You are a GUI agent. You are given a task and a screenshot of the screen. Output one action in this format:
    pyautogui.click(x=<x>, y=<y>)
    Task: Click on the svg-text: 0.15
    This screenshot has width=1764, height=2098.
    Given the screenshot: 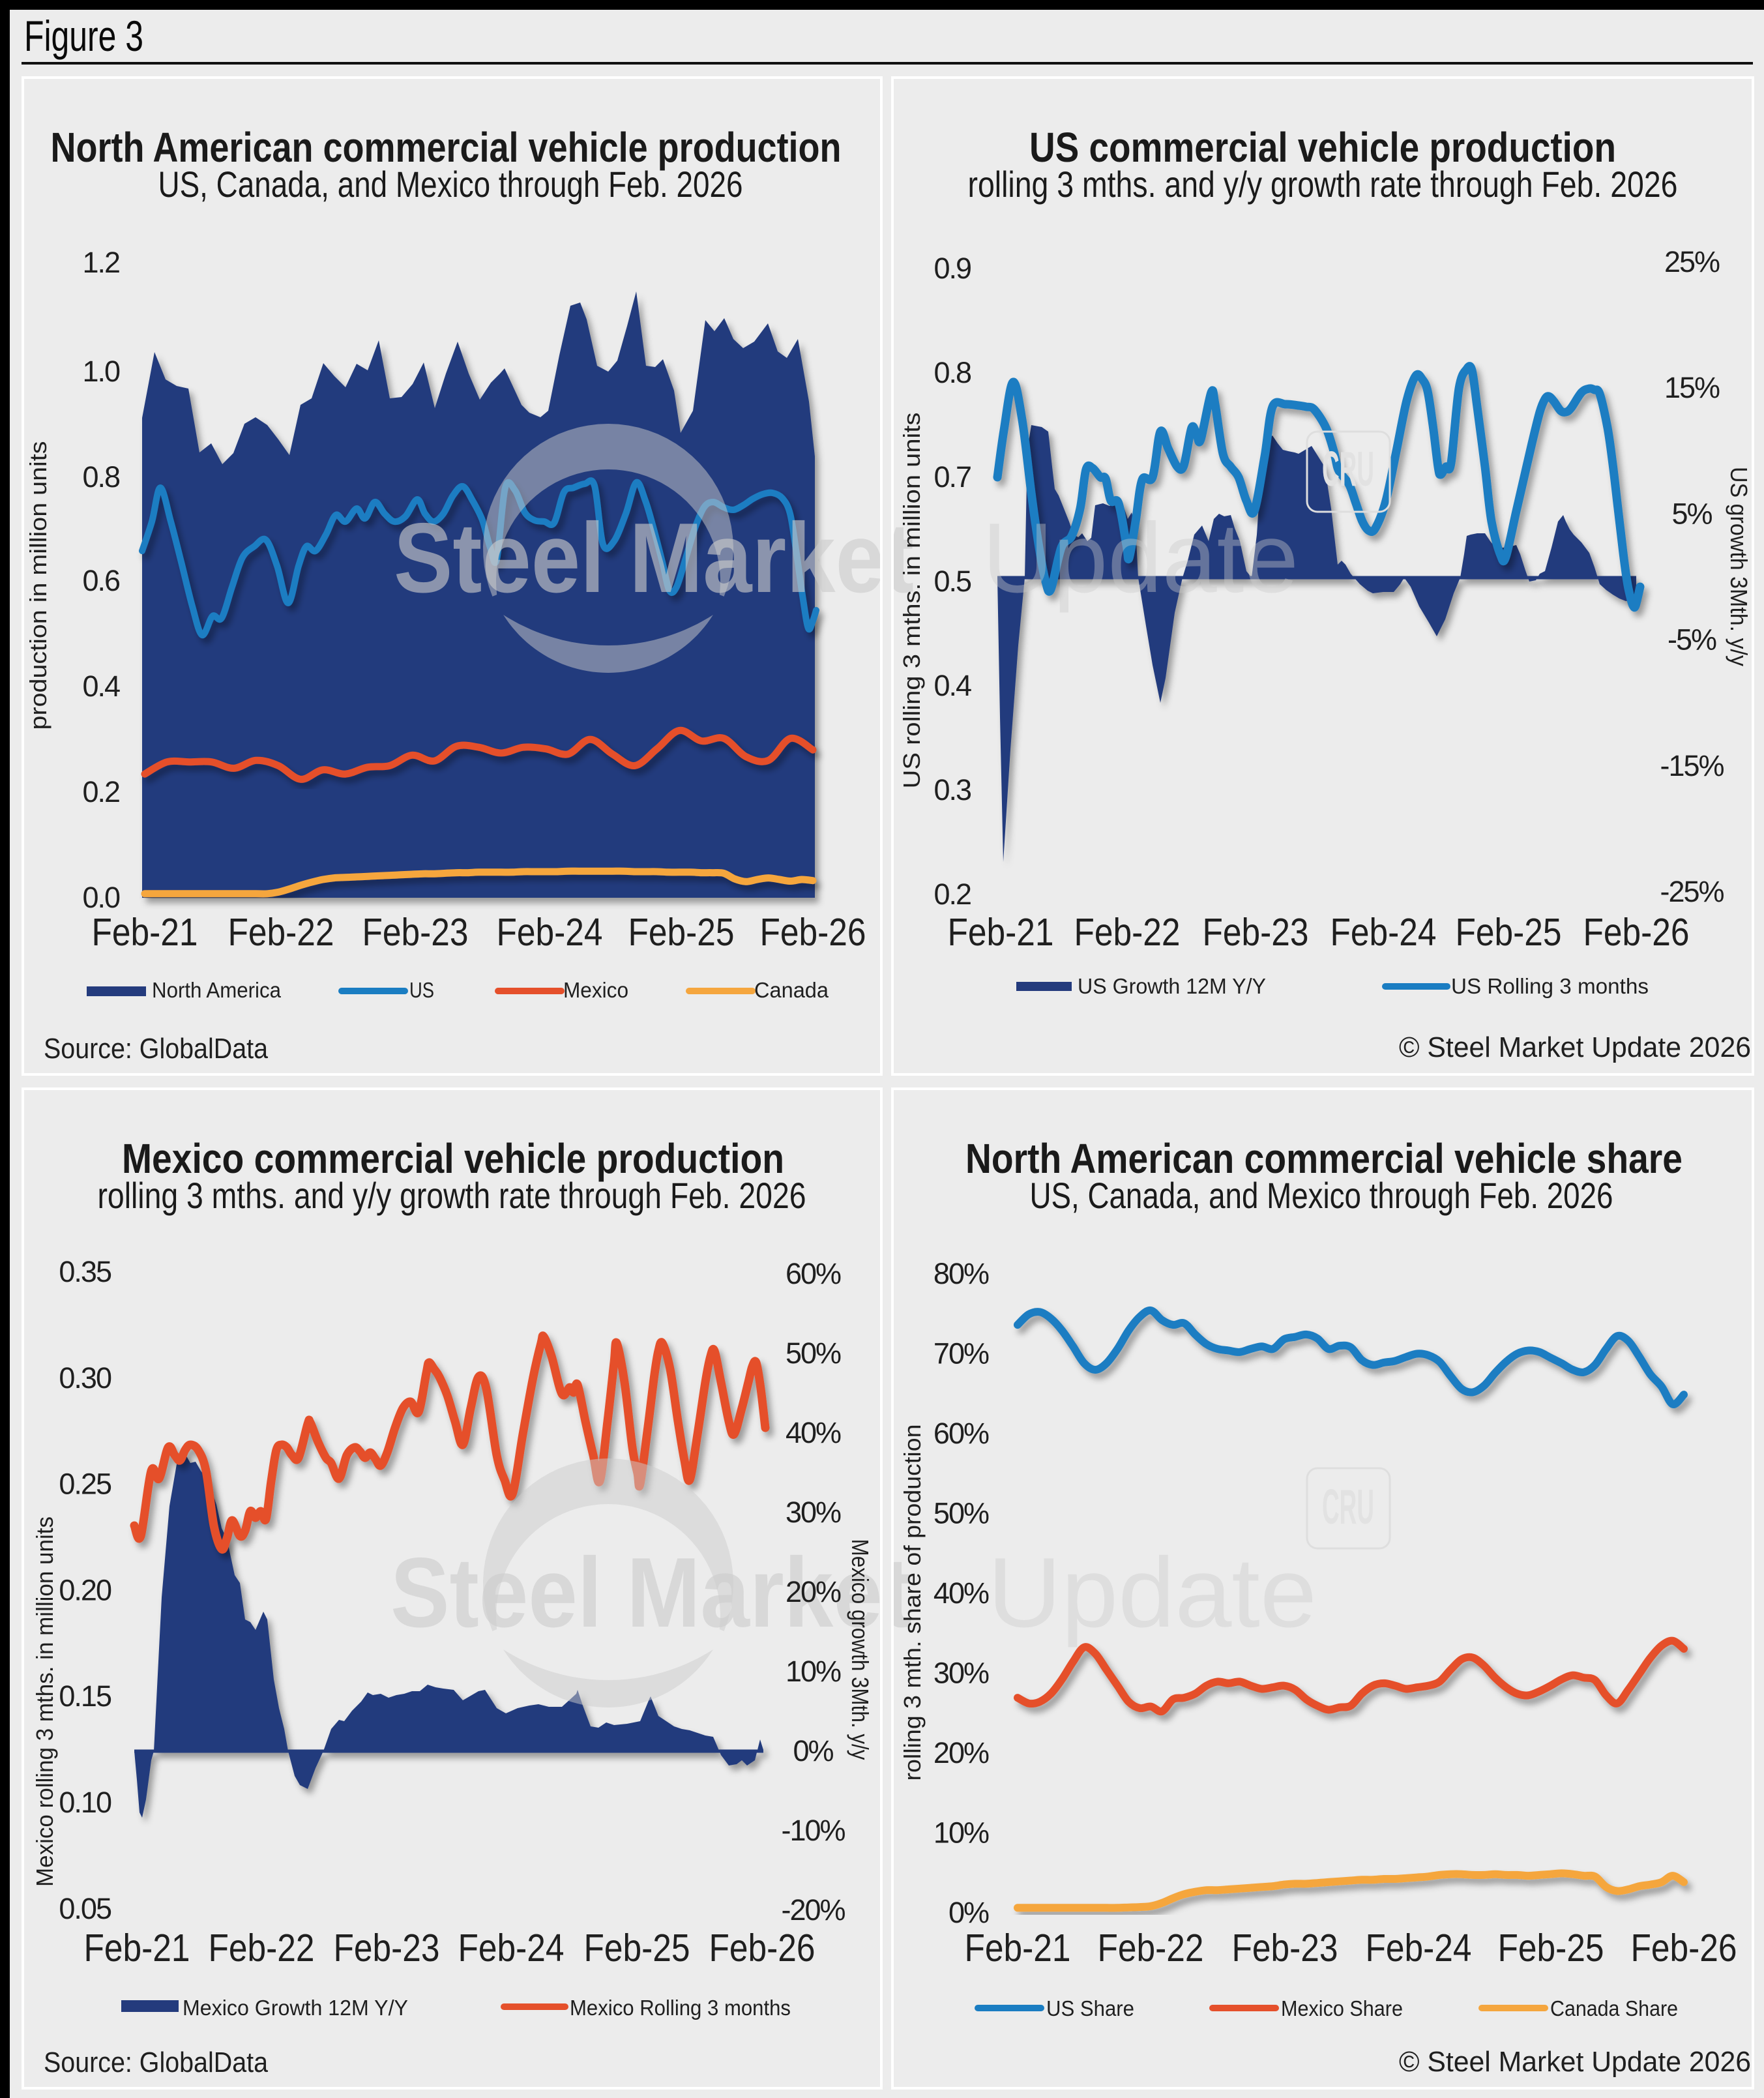 What is the action you would take?
    pyautogui.click(x=85, y=1696)
    